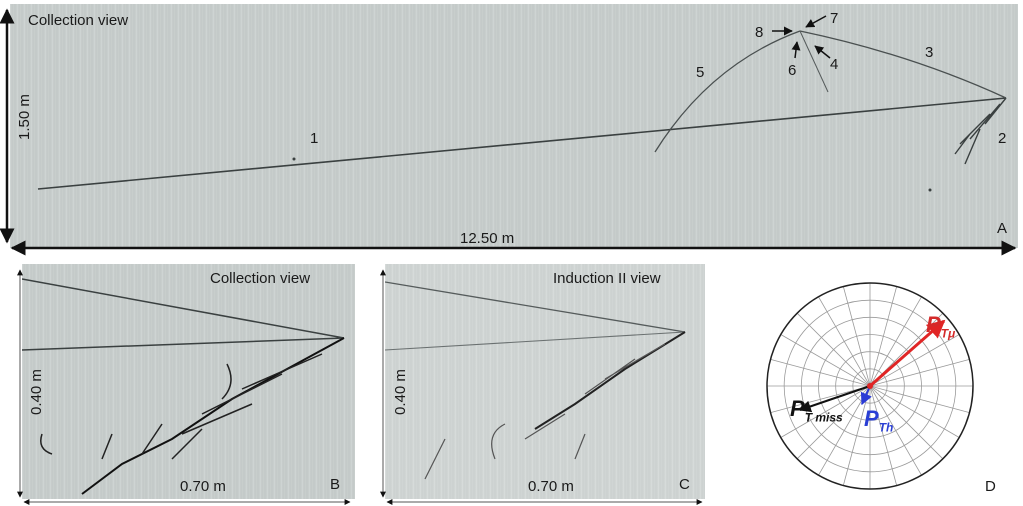 The width and height of the screenshot is (1023, 506). What do you see at coordinates (792, 70) in the screenshot?
I see `track-label-6: 6` at bounding box center [792, 70].